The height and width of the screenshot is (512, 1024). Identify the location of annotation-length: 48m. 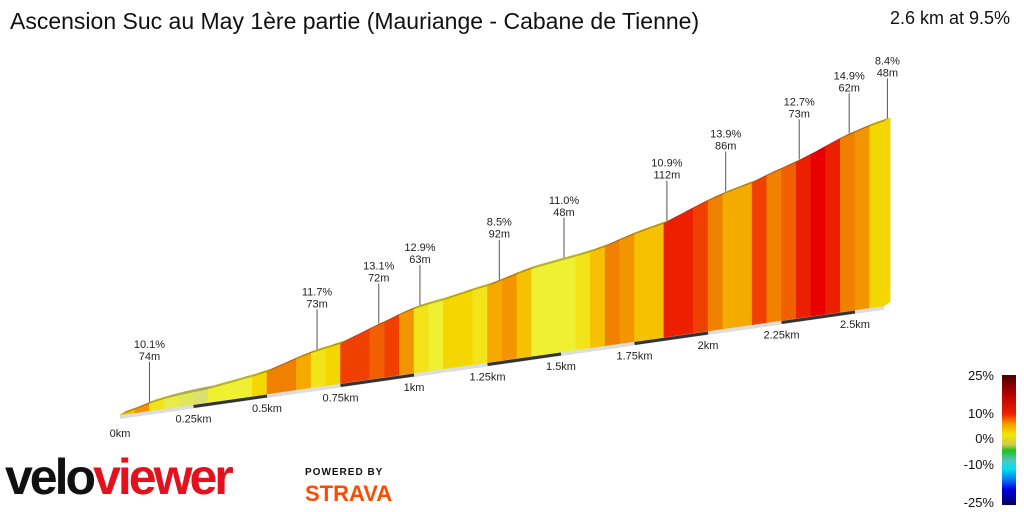
(563, 213).